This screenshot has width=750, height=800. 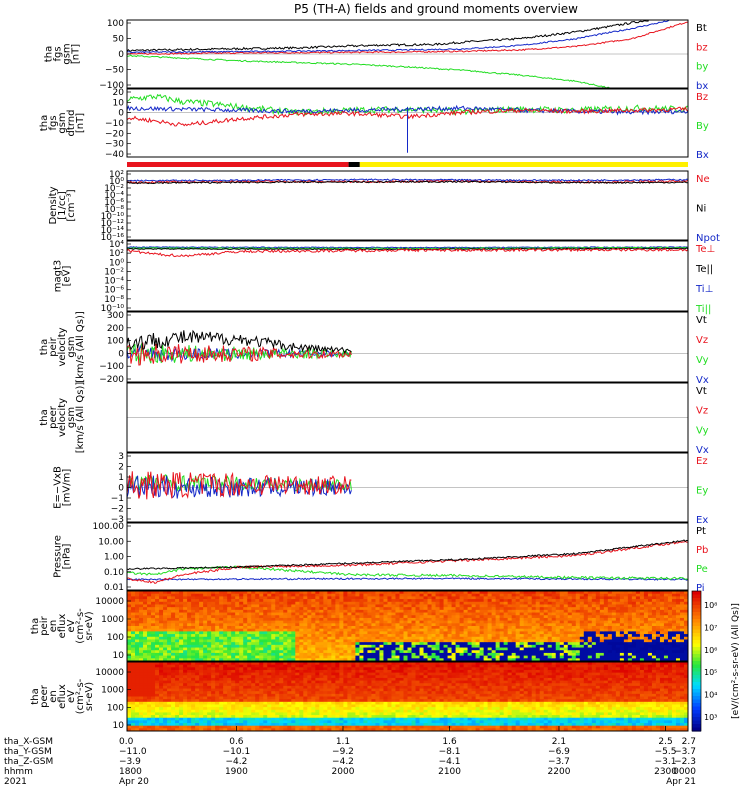 I want to click on y-label-line: fgs, so click(x=58, y=53).